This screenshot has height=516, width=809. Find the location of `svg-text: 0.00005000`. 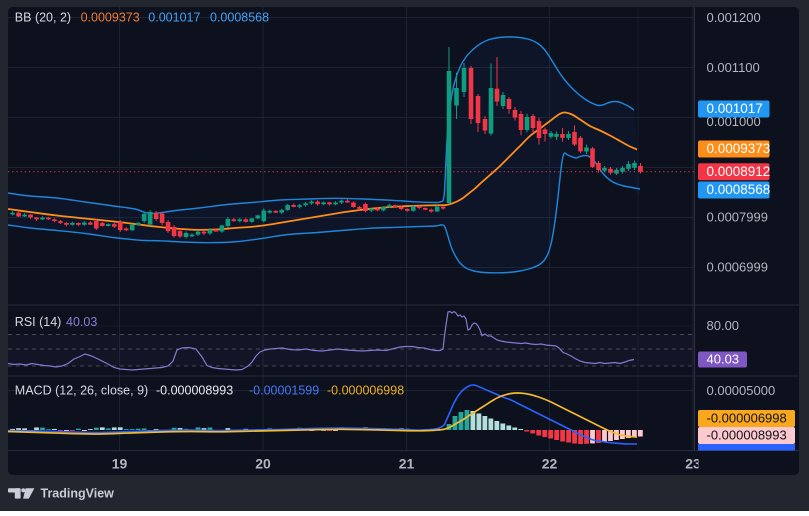

svg-text: 0.00005000 is located at coordinates (741, 390).